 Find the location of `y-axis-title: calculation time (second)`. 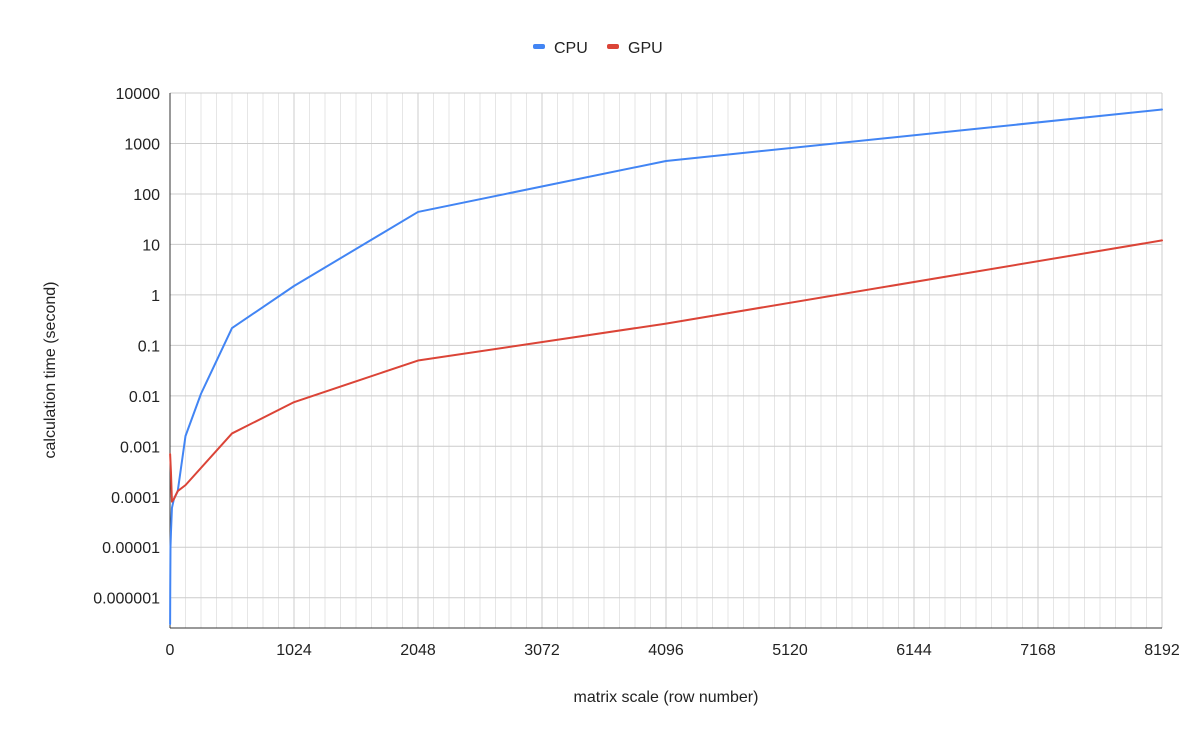

y-axis-title: calculation time (second) is located at coordinates (50, 370).